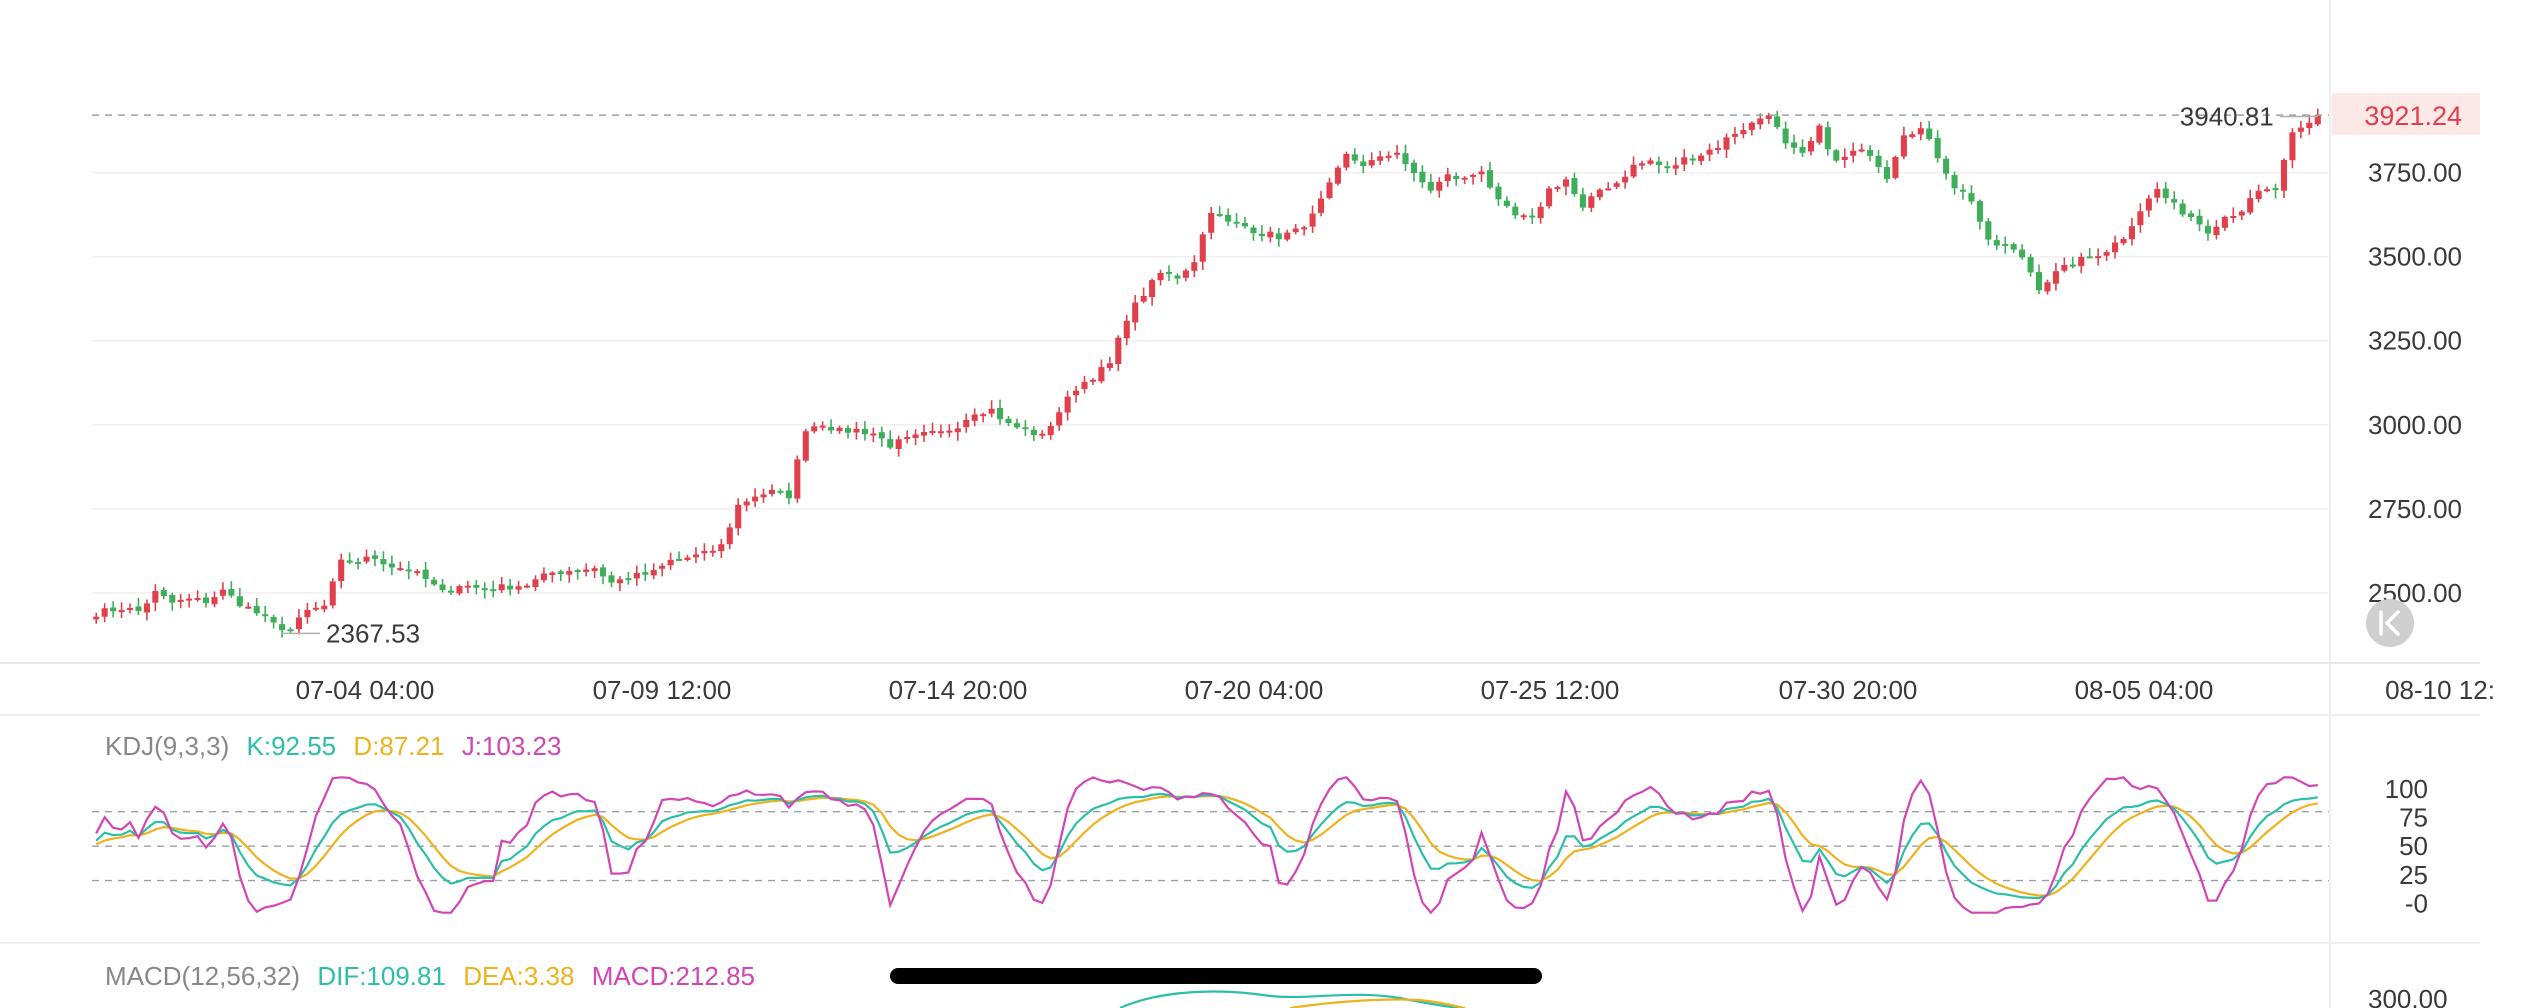 This screenshot has height=1008, width=2532. What do you see at coordinates (2415, 173) in the screenshot?
I see `price-axis-tick: 3750.00` at bounding box center [2415, 173].